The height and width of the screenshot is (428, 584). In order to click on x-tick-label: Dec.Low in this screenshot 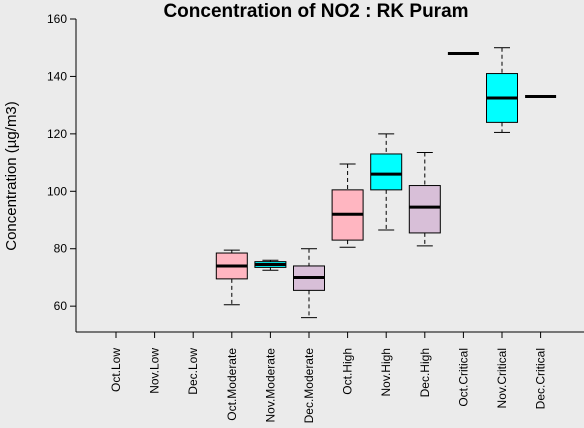, I will do `click(193, 371)`.